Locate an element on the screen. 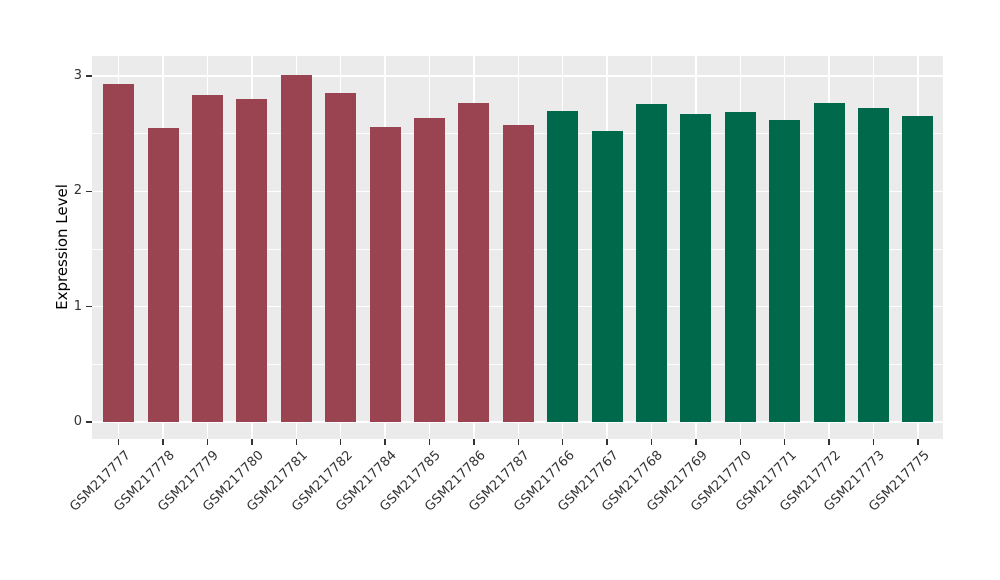 Image resolution: width=1000 pixels, height=580 pixels. y-tick-label: 1 is located at coordinates (77, 306).